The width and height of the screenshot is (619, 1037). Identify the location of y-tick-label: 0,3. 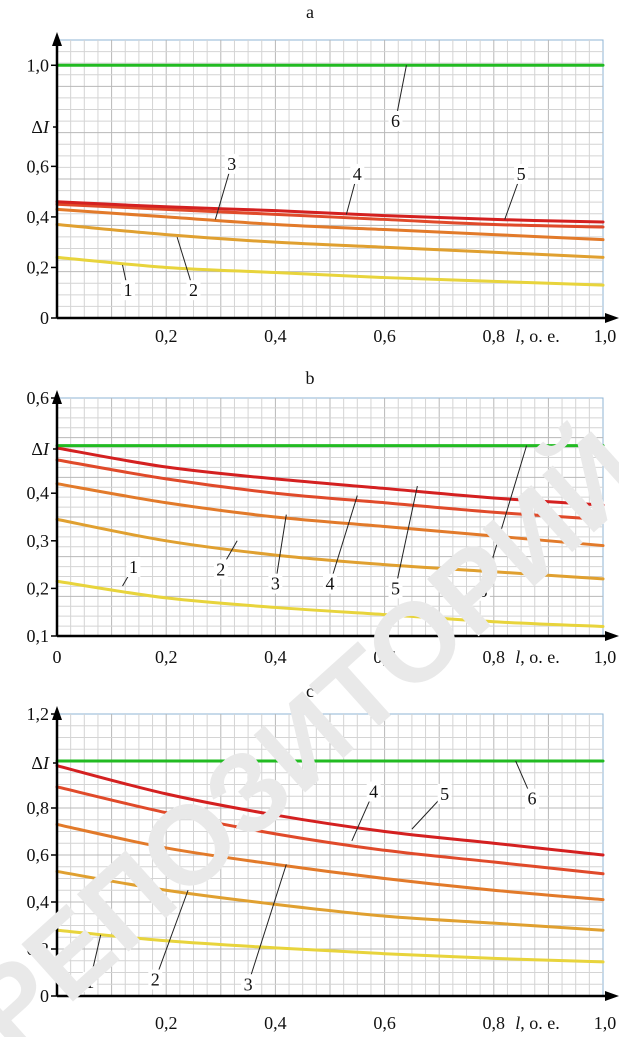
(38, 541).